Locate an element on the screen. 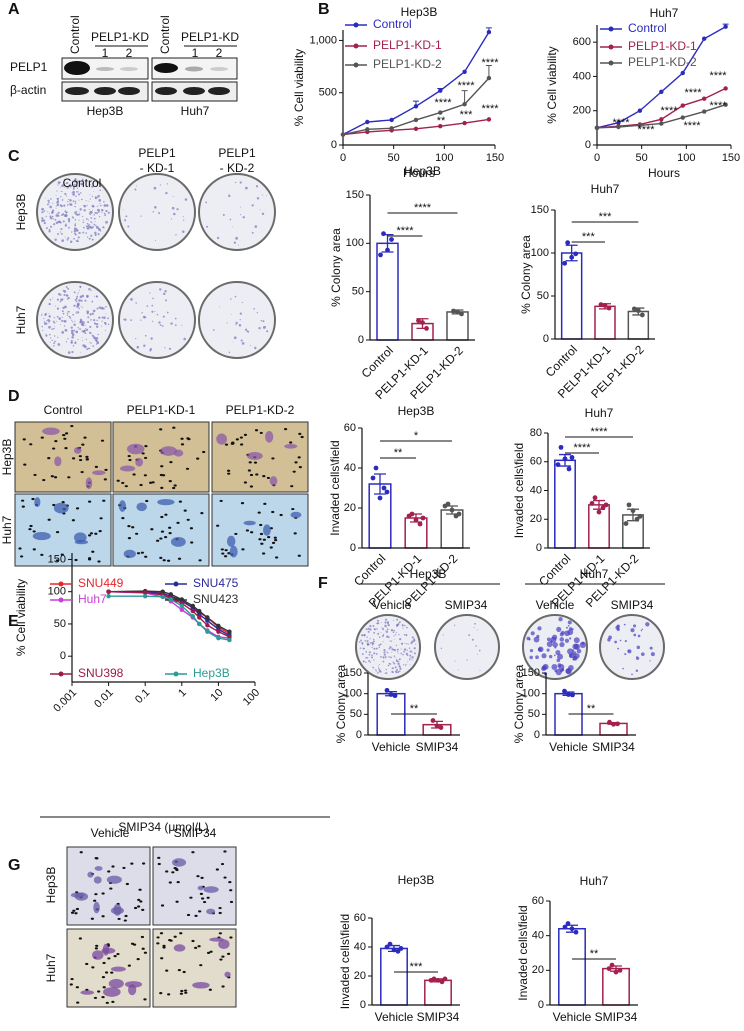  x-tick-label: 150 is located at coordinates (731, 158).